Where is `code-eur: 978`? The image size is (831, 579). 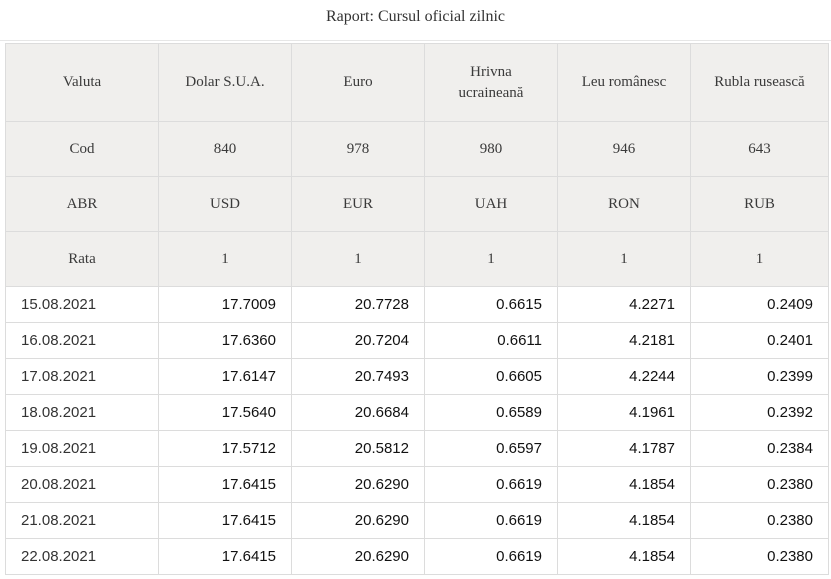 code-eur: 978 is located at coordinates (358, 149).